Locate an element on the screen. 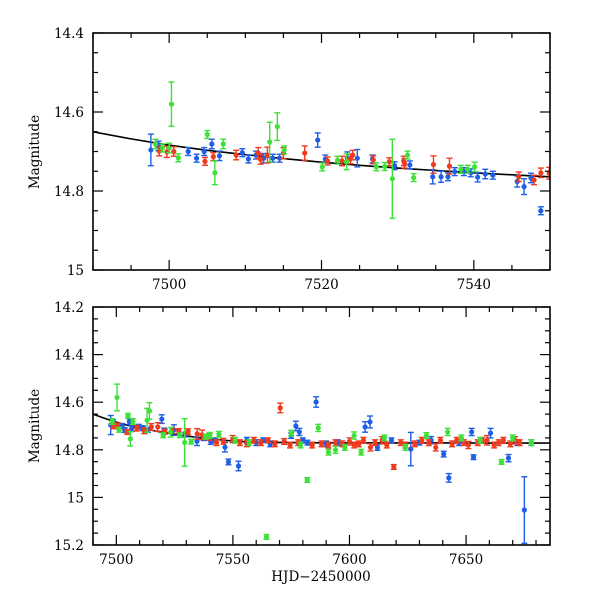 Image resolution: width=600 pixels, height=600 pixels. y-axis-label-bottom: Magnitude is located at coordinates (35, 426).